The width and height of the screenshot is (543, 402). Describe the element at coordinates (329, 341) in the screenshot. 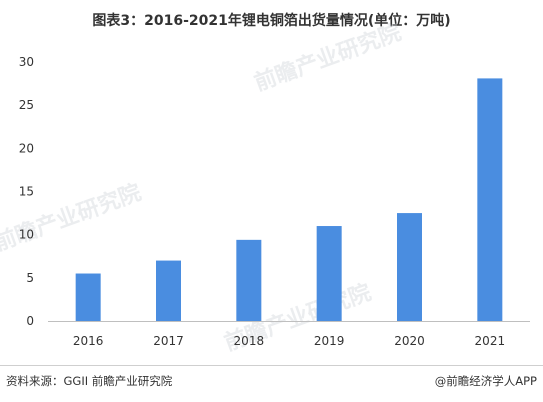

I see `x-tick-label: 2019` at that location.